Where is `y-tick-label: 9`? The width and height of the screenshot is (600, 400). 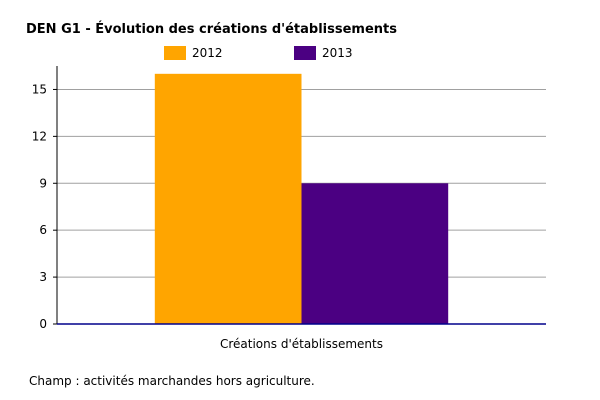 y-tick-label: 9 is located at coordinates (43, 183).